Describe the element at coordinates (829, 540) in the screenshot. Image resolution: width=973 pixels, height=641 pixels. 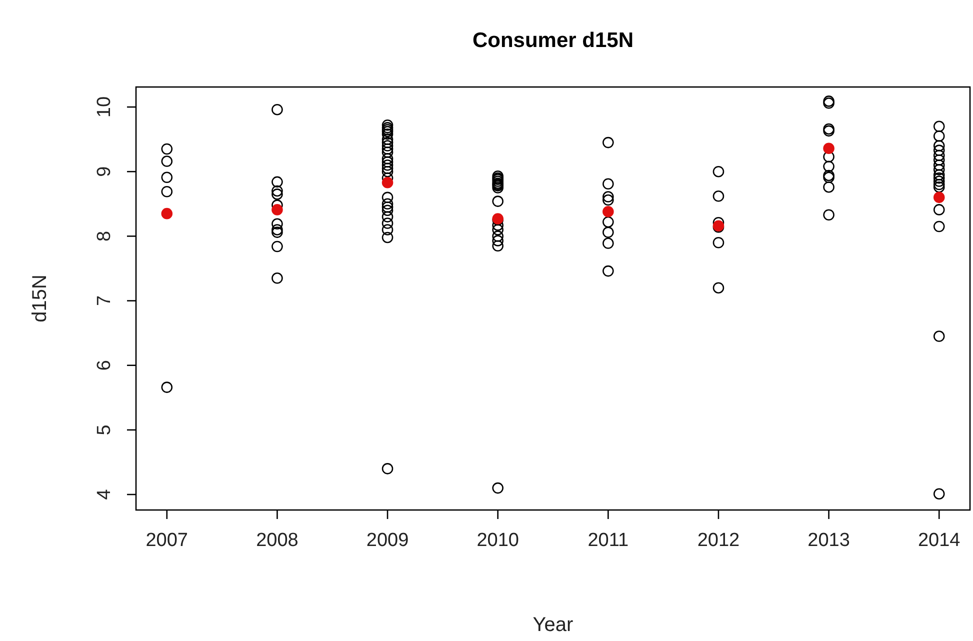
I see `x-tick-label: 2013` at that location.